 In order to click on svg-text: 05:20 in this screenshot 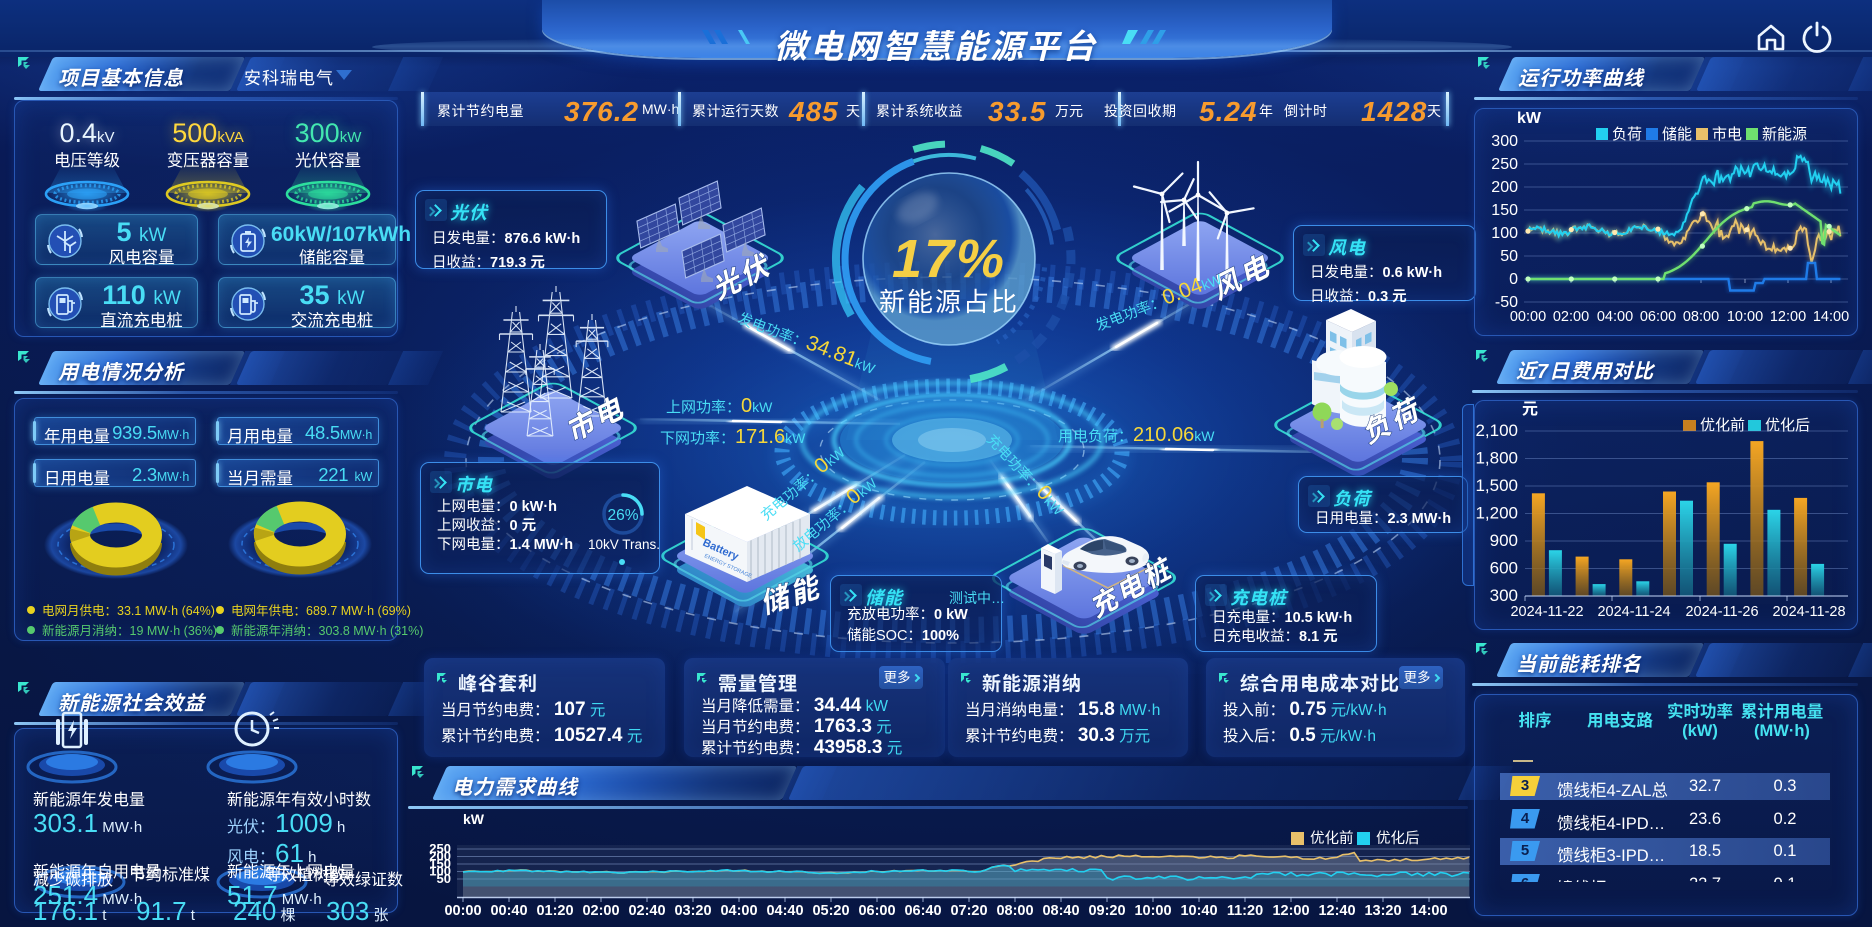, I will do `click(830, 911)`.